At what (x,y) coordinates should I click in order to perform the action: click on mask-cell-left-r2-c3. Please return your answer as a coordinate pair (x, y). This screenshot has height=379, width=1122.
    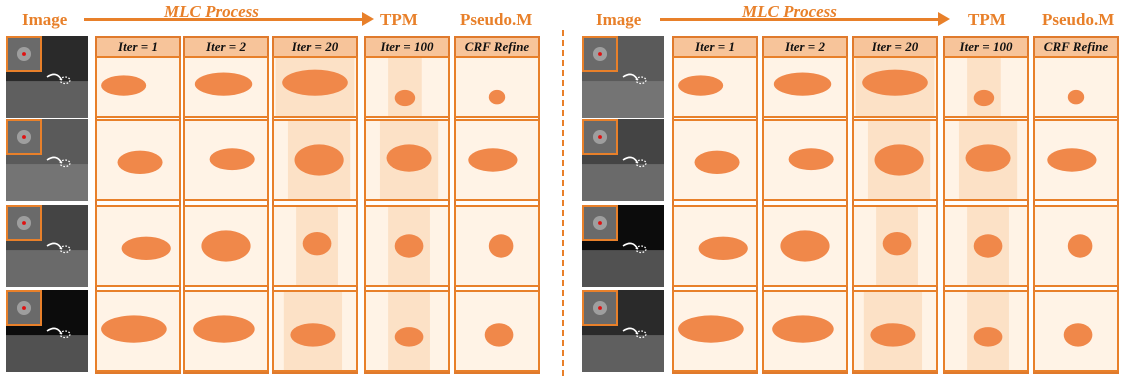
    Looking at the image, I should click on (407, 246).